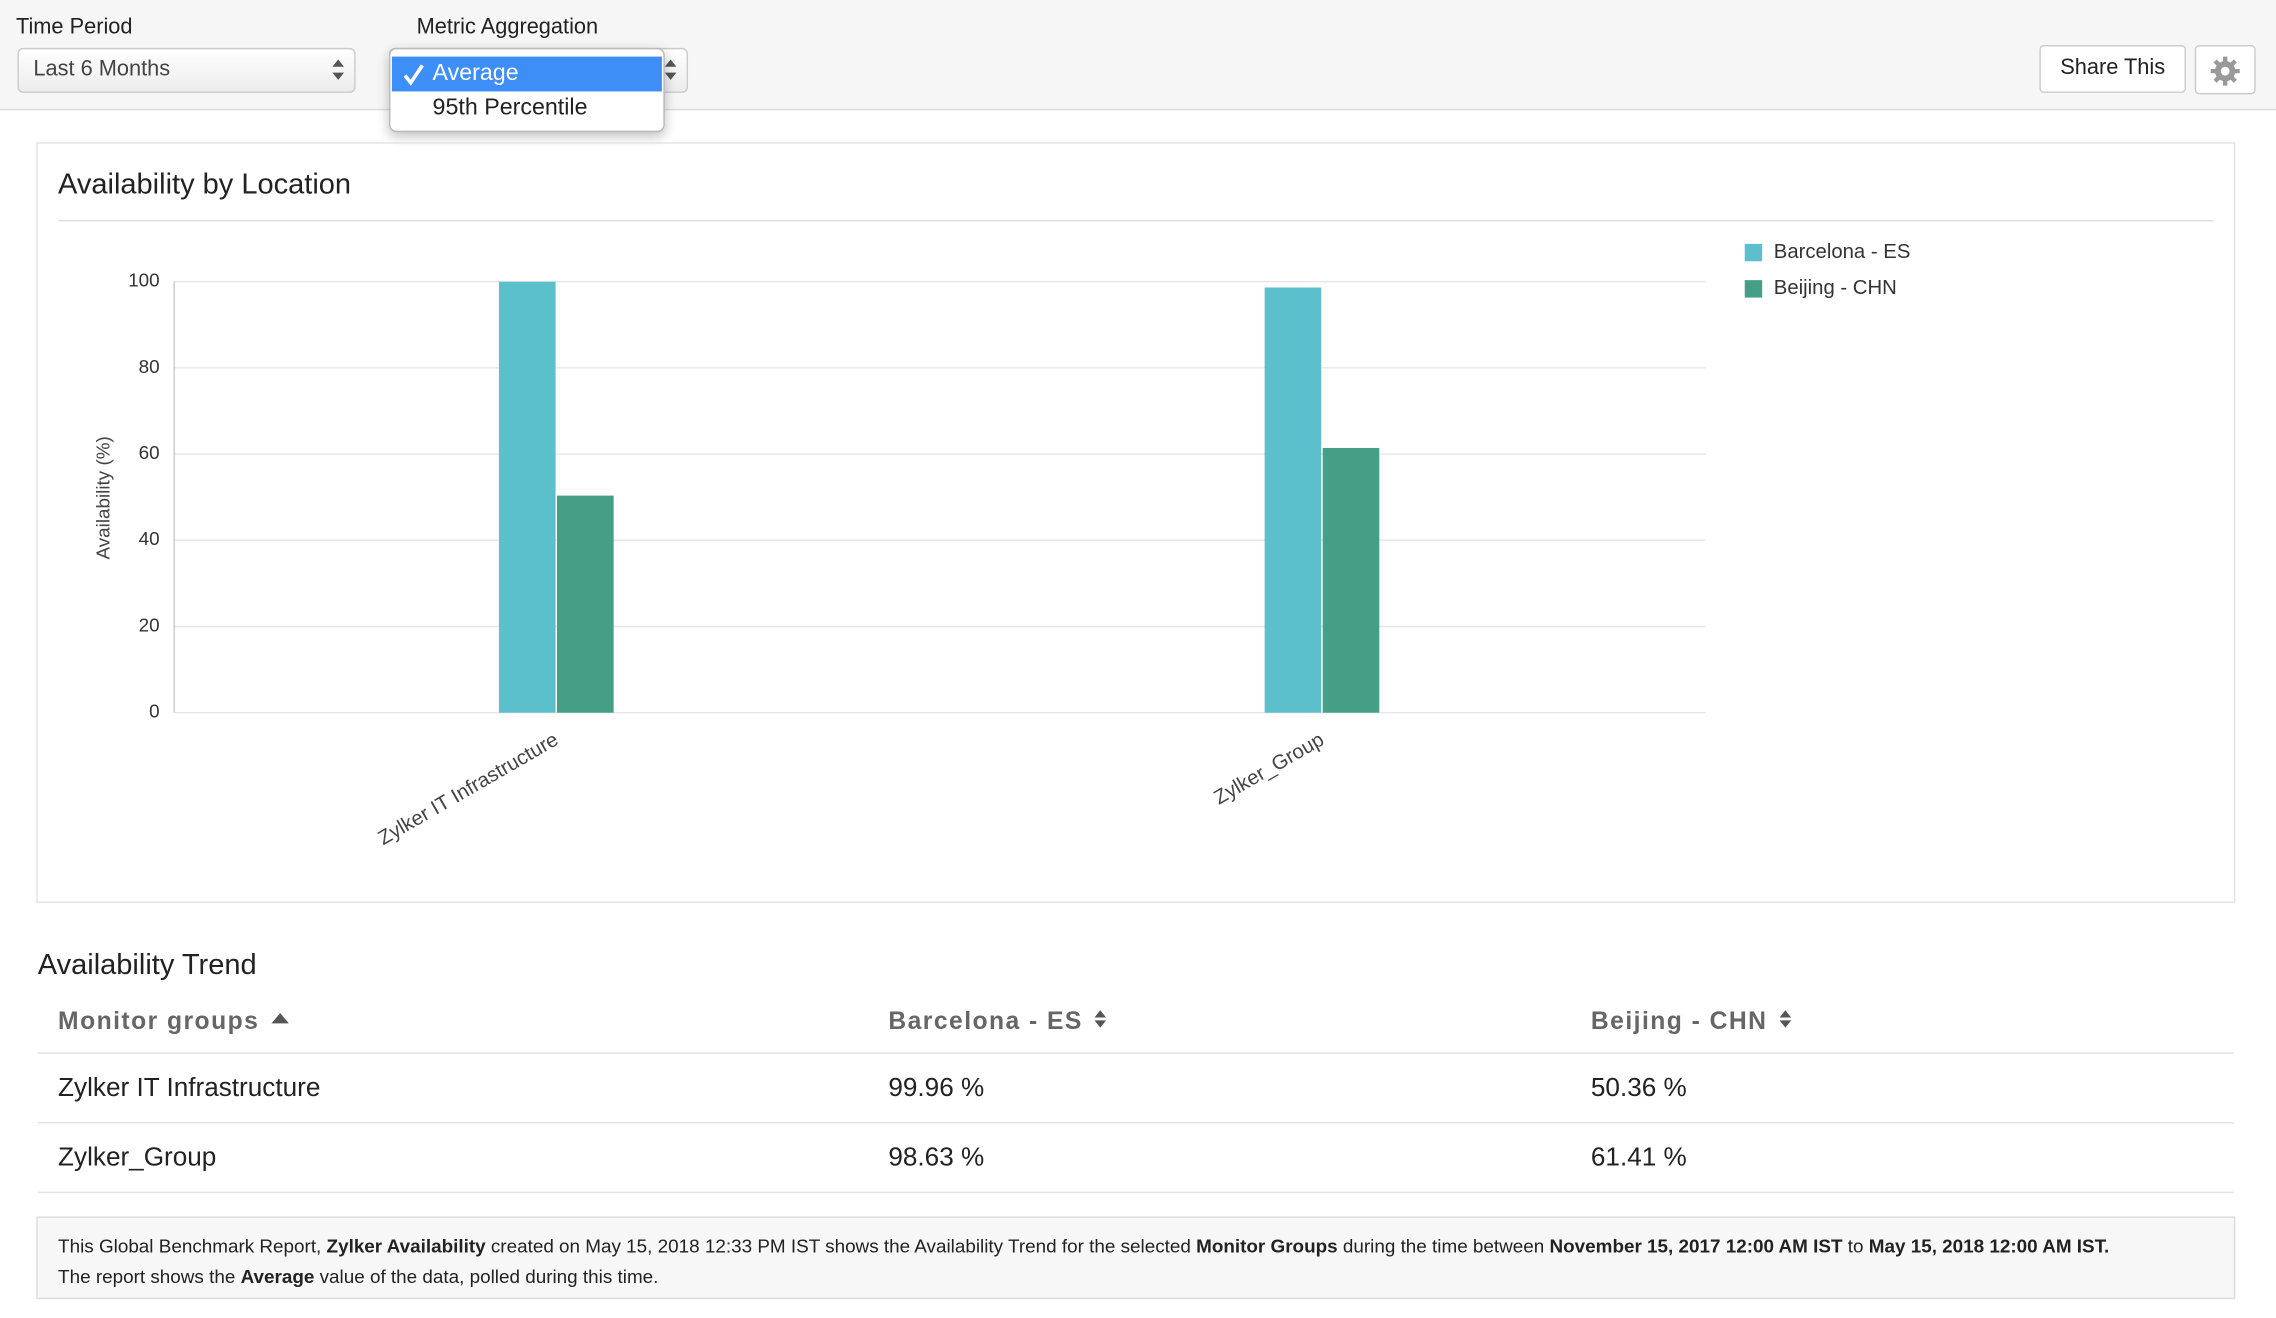  I want to click on y-tick-label: 20, so click(149, 624).